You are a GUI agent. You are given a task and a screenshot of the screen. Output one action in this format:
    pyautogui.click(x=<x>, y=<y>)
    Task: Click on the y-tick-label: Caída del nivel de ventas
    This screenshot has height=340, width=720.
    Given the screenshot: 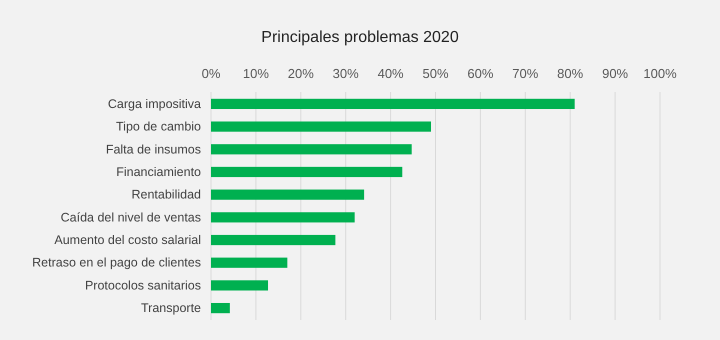 What is the action you would take?
    pyautogui.click(x=130, y=217)
    